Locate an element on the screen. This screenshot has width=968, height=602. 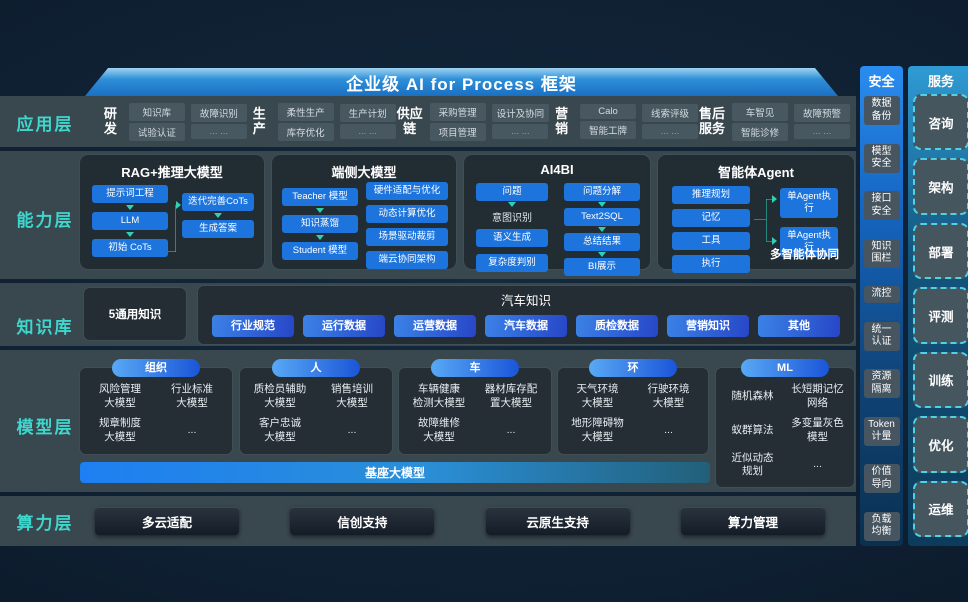
layer-label-capability: 能力层 is located at coordinates (45, 220).